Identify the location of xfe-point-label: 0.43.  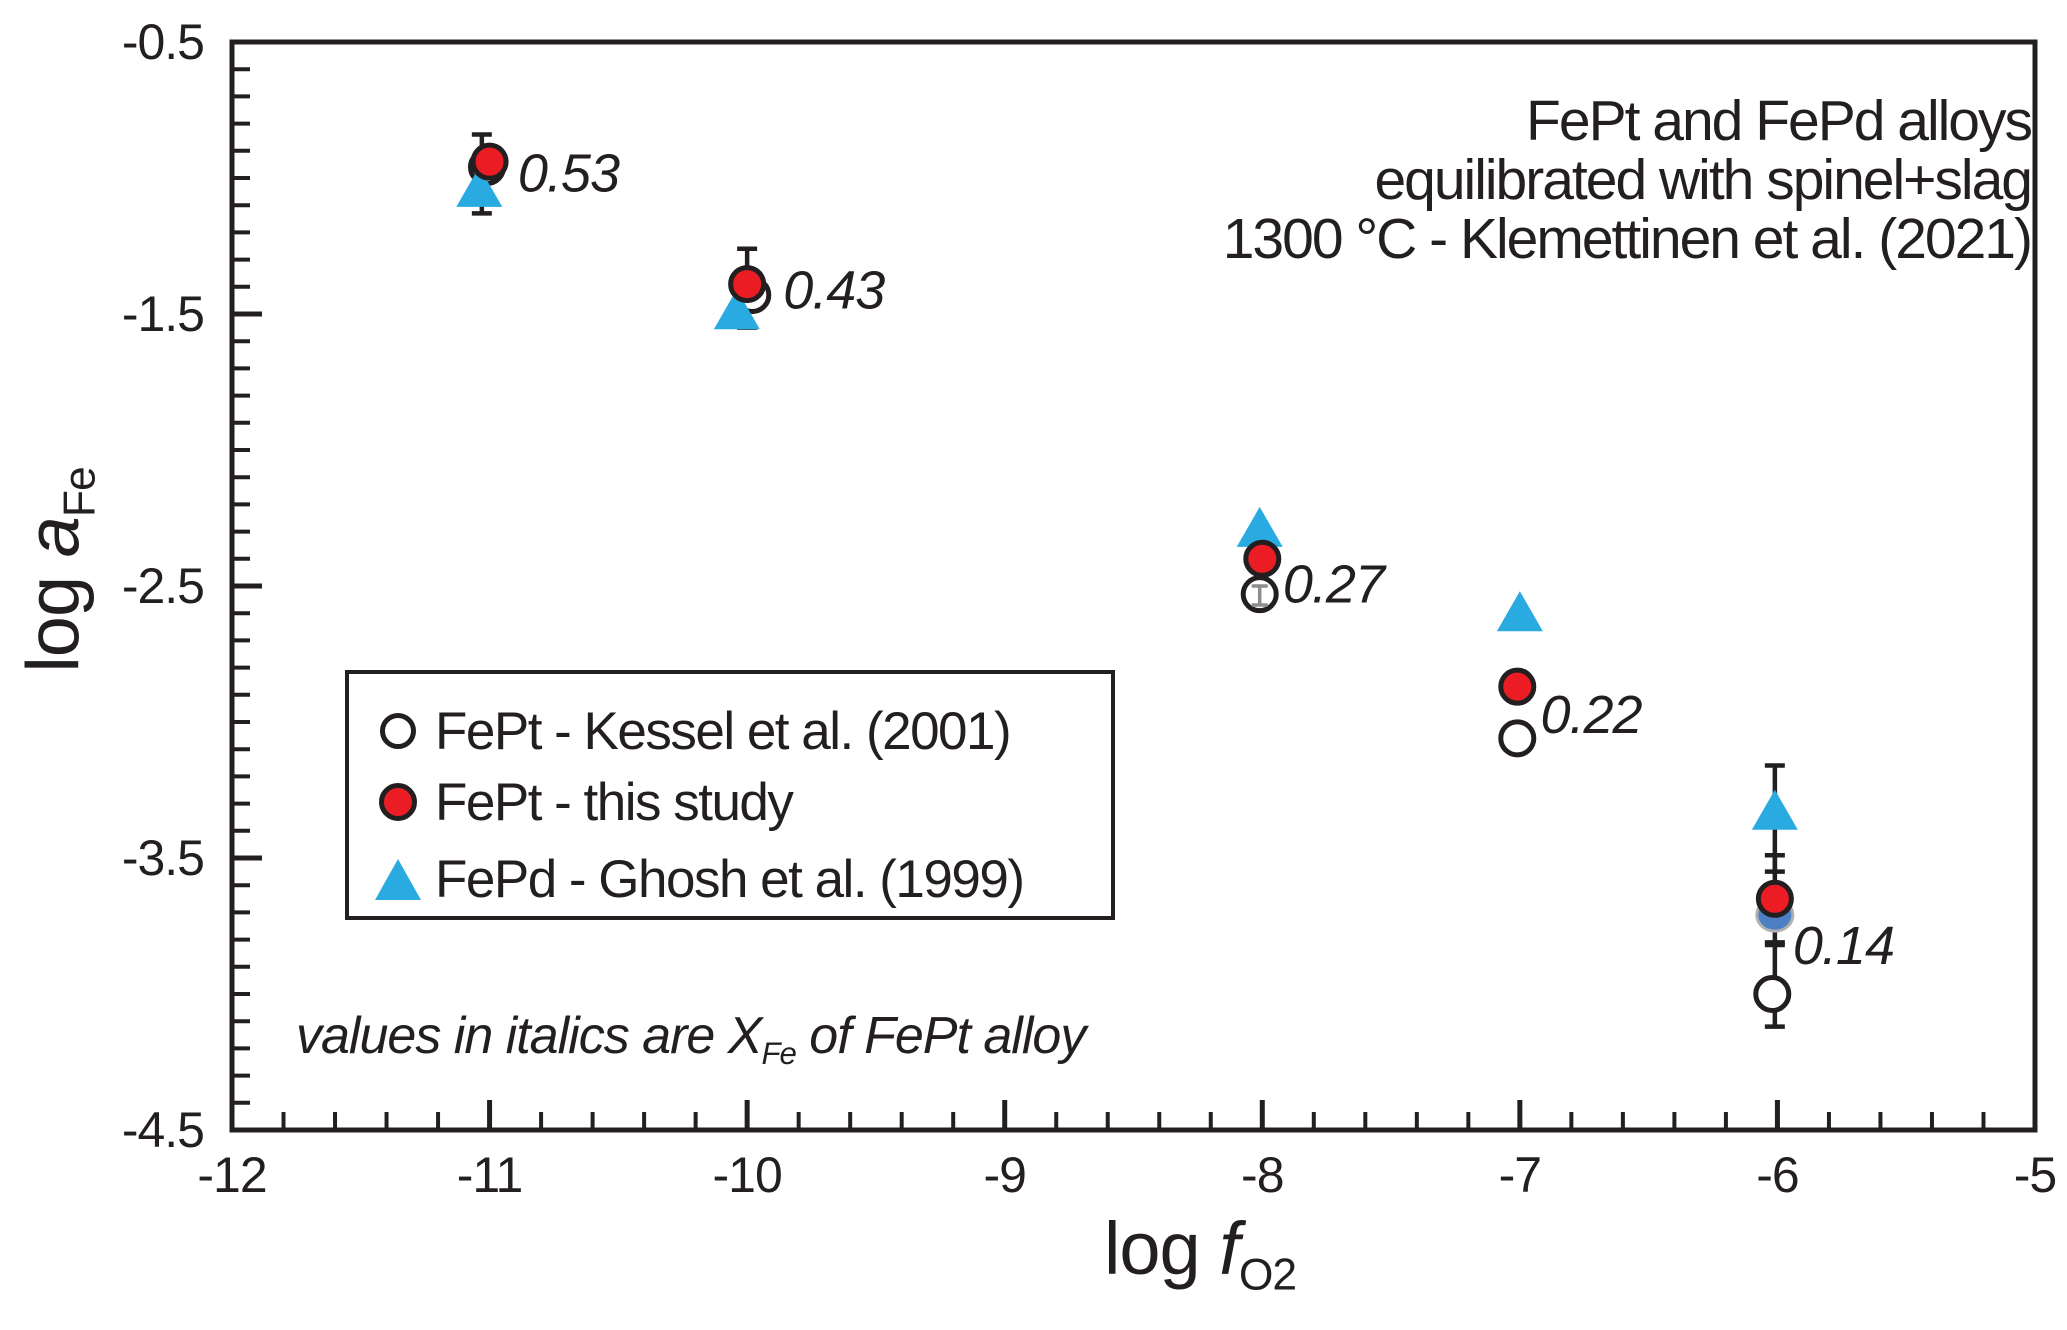
(834, 291).